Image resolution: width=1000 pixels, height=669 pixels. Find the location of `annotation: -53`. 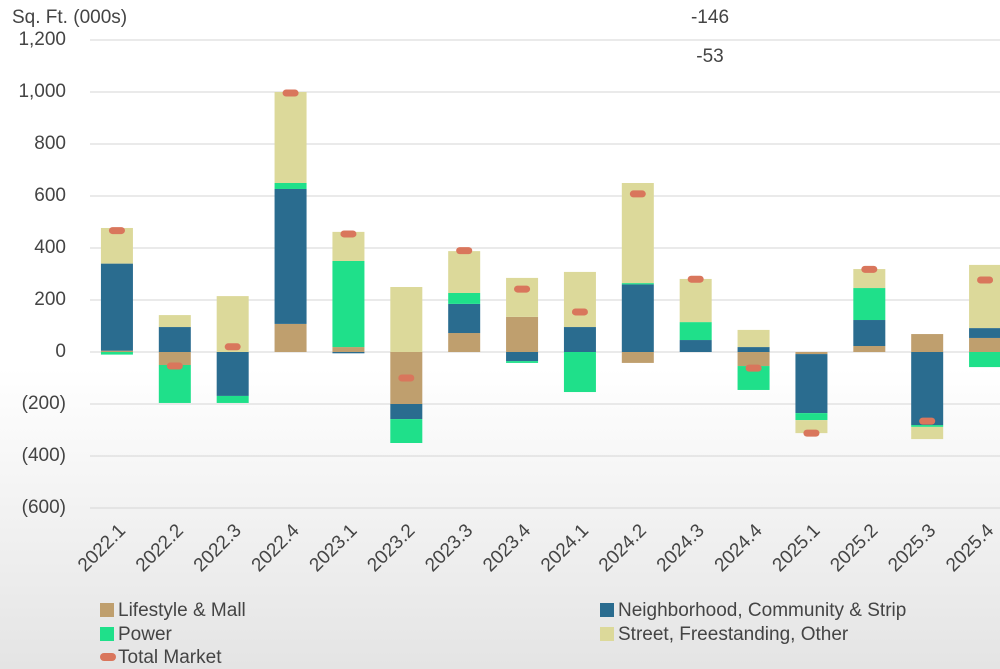

annotation: -53 is located at coordinates (709, 56).